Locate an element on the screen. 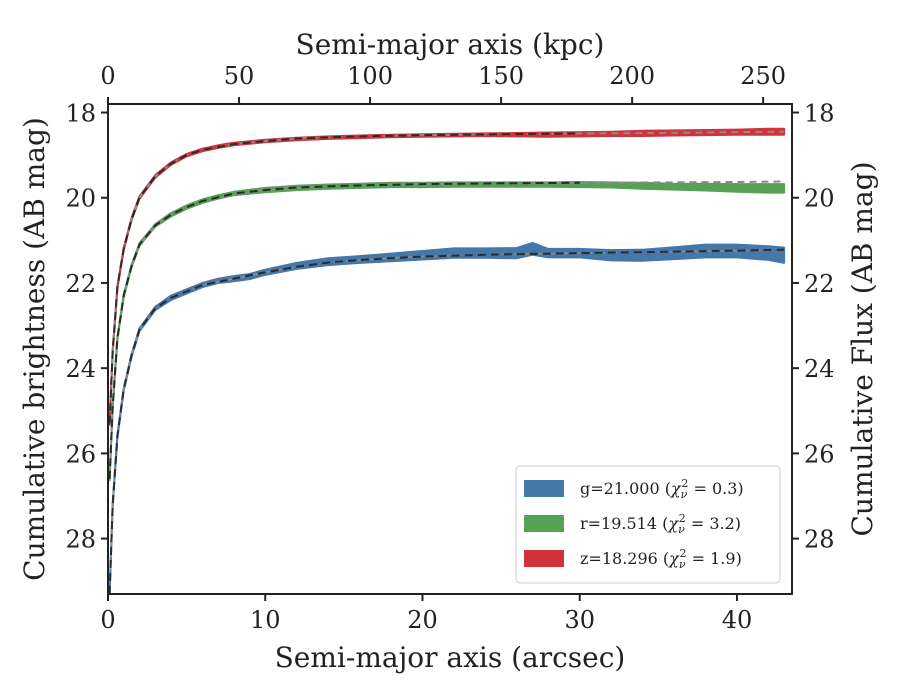 The width and height of the screenshot is (900, 700). y2-tick-label: 24 is located at coordinates (819, 369).